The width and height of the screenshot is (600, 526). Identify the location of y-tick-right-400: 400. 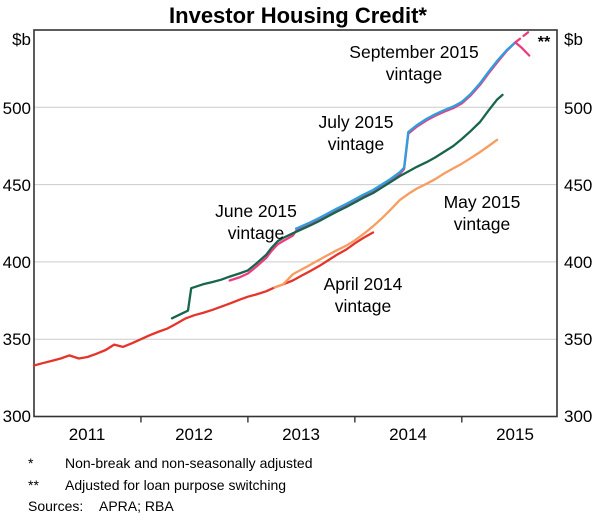
(578, 262).